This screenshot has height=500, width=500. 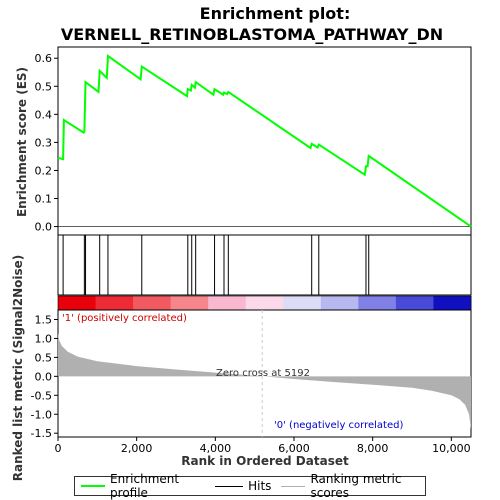 What do you see at coordinates (18, 368) in the screenshot?
I see `ranked-y-axis-title: Ranked list metric (Signal2Noise)` at bounding box center [18, 368].